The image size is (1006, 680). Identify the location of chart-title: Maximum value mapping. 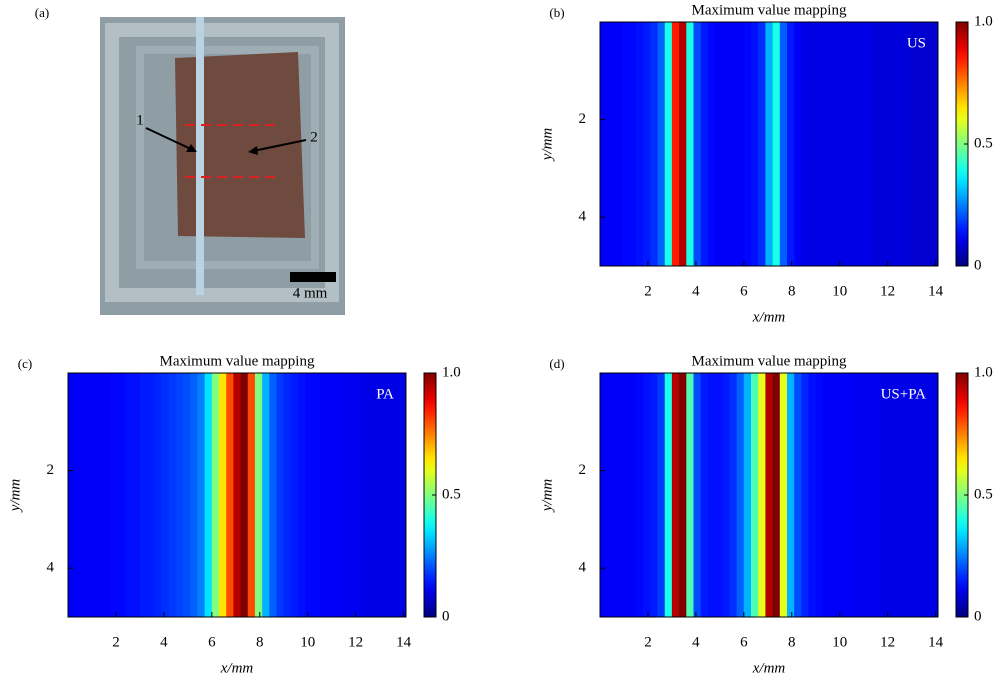
(769, 10).